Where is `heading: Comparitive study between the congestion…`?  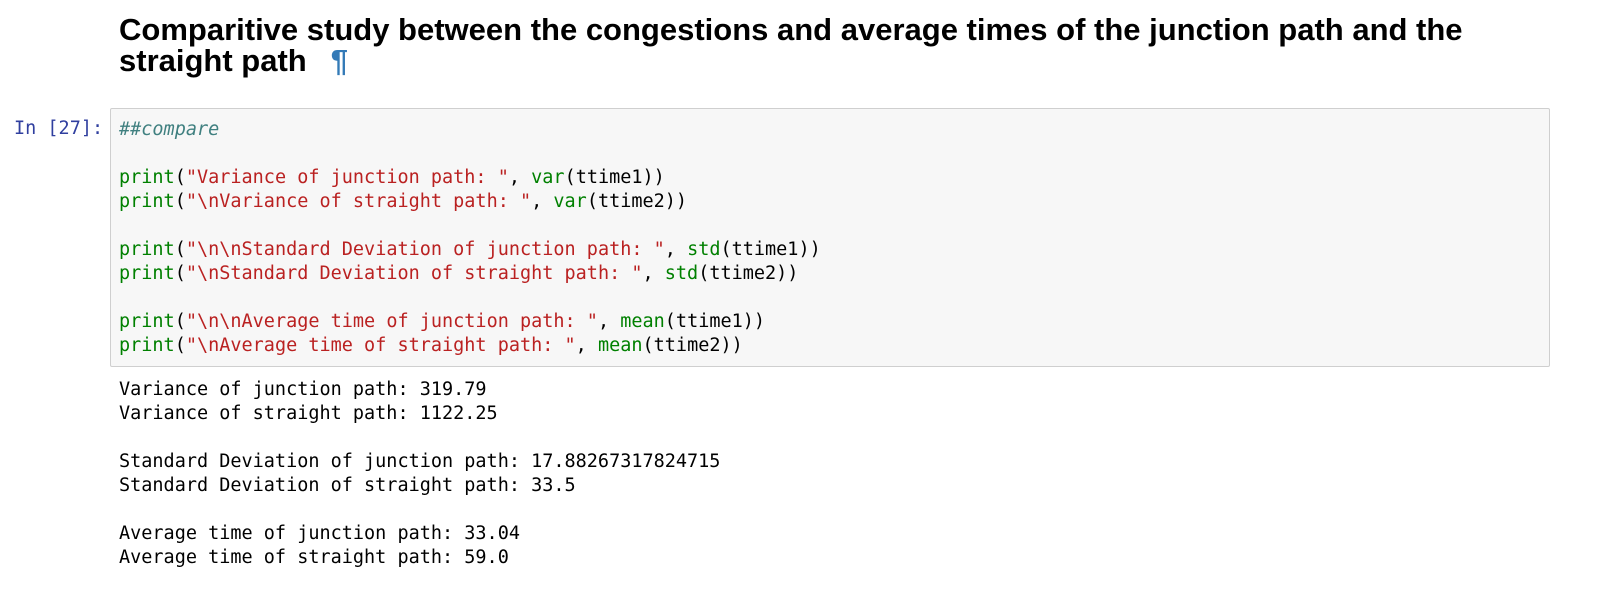 heading: Comparitive study between the congestion… is located at coordinates (829, 45).